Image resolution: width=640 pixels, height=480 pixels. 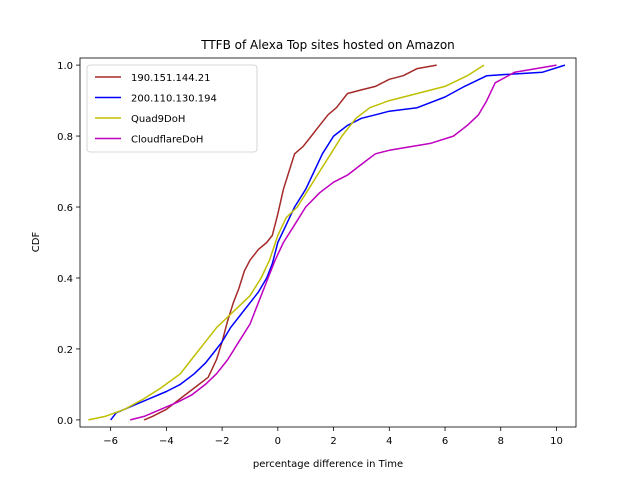 What do you see at coordinates (65, 137) in the screenshot?
I see `y-tick-label: 0.8` at bounding box center [65, 137].